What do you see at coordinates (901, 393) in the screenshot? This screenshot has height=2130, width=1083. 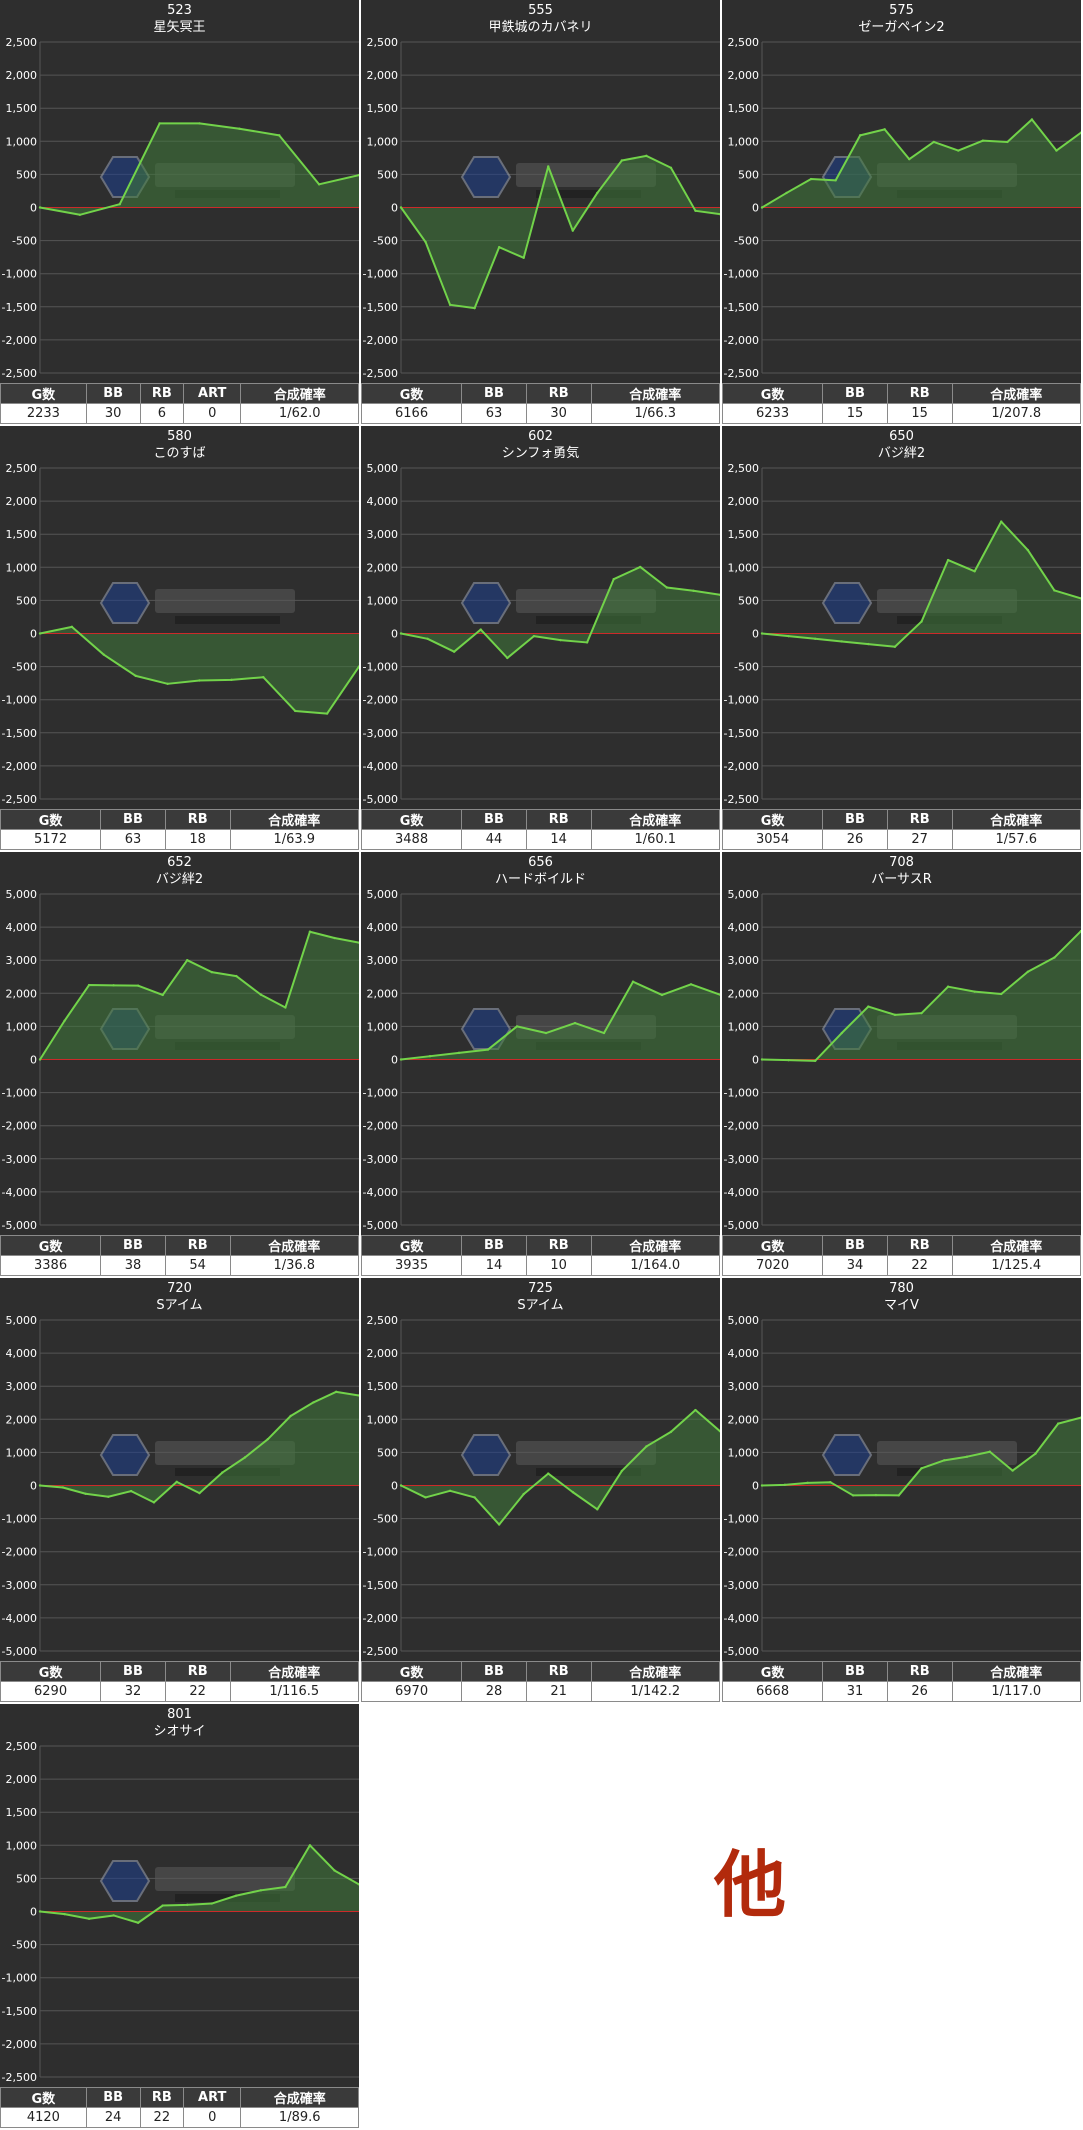 I see `stats-header-row: G数 BB RB 合成確率` at bounding box center [901, 393].